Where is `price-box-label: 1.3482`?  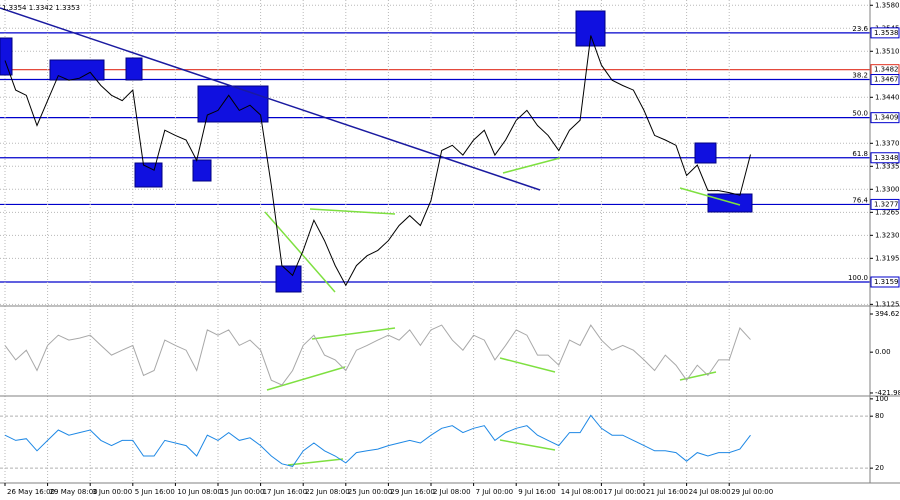 price-box-label: 1.3482 is located at coordinates (886, 70).